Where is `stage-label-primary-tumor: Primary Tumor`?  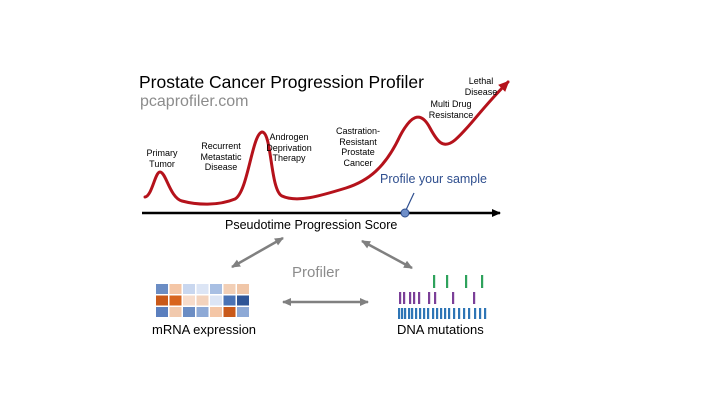 stage-label-primary-tumor: Primary Tumor is located at coordinates (162, 158).